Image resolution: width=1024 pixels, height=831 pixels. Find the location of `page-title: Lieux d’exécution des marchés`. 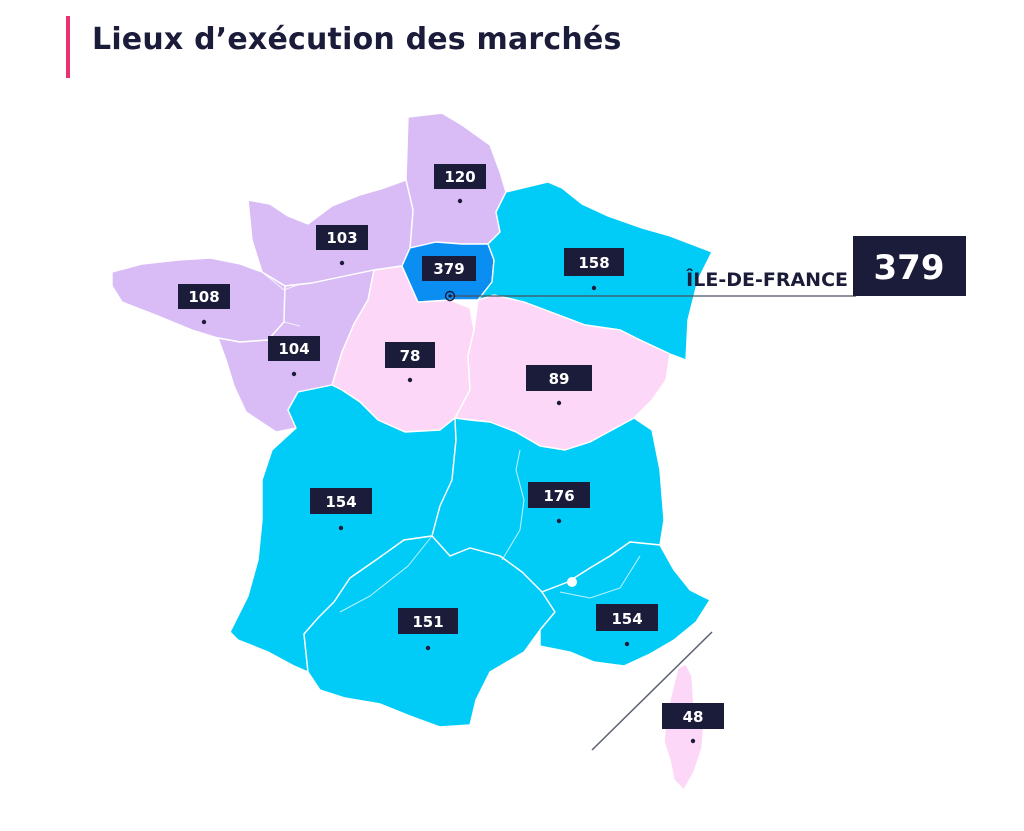

page-title: Lieux d’exécution des marchés is located at coordinates (357, 39).